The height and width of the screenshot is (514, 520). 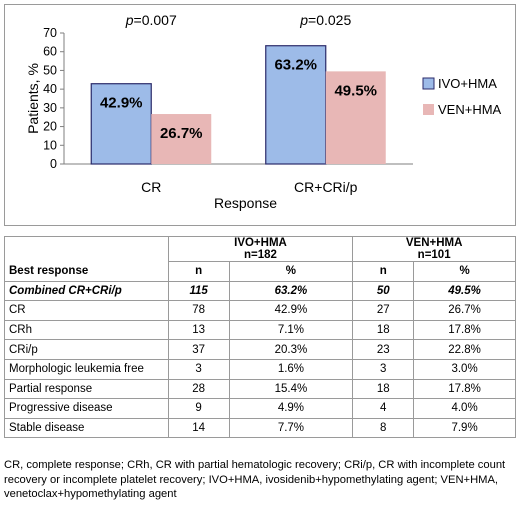 What do you see at coordinates (329, 20) in the screenshot?
I see `p-value-number: =0.025` at bounding box center [329, 20].